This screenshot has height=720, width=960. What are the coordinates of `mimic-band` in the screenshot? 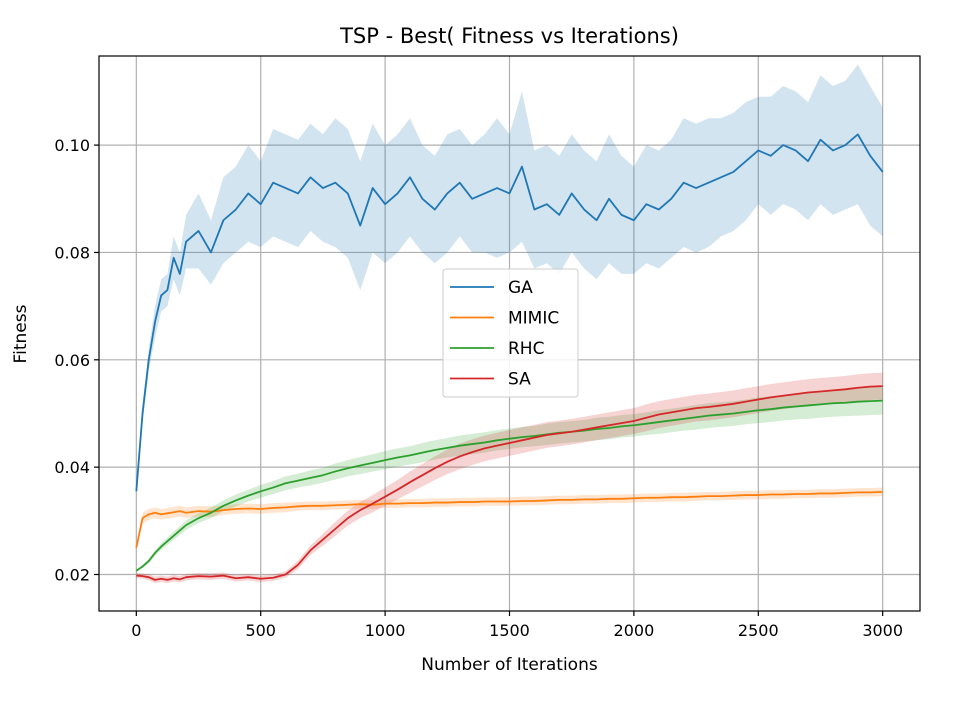 It's located at (509, 517).